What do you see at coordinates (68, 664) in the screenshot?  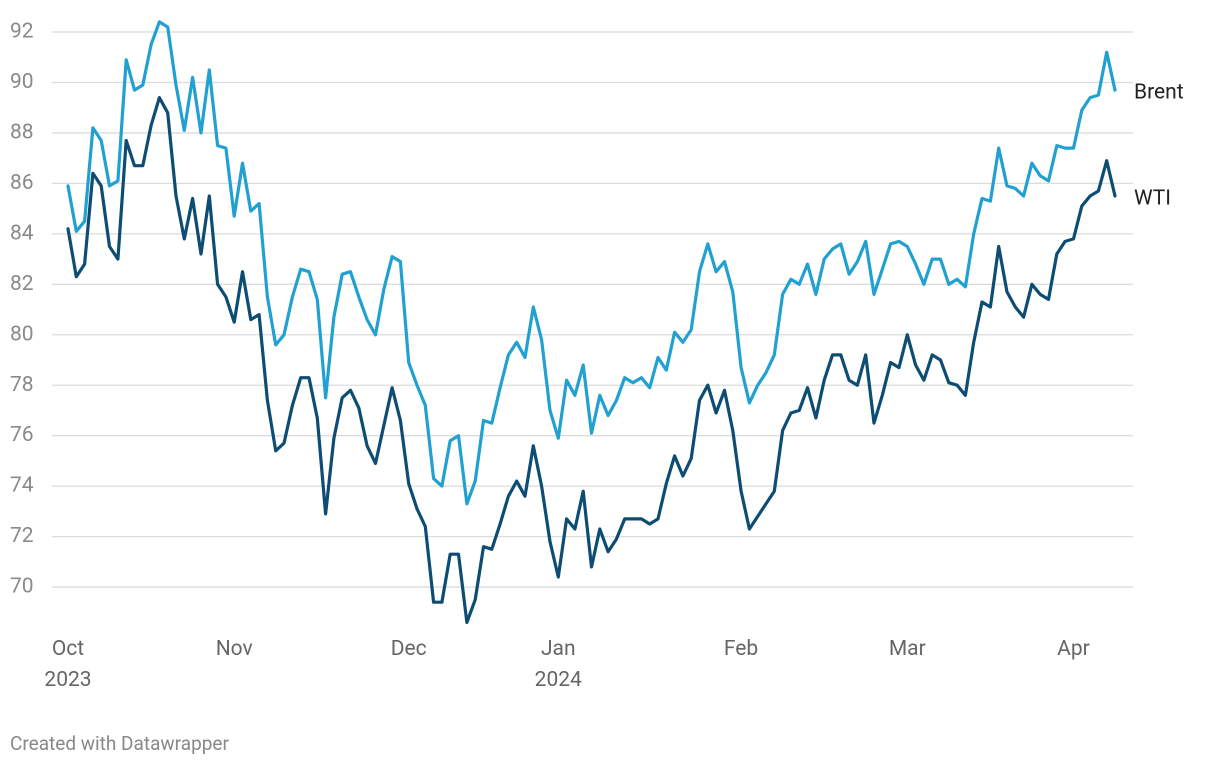 I see `x-tick-label: Oct 2023` at bounding box center [68, 664].